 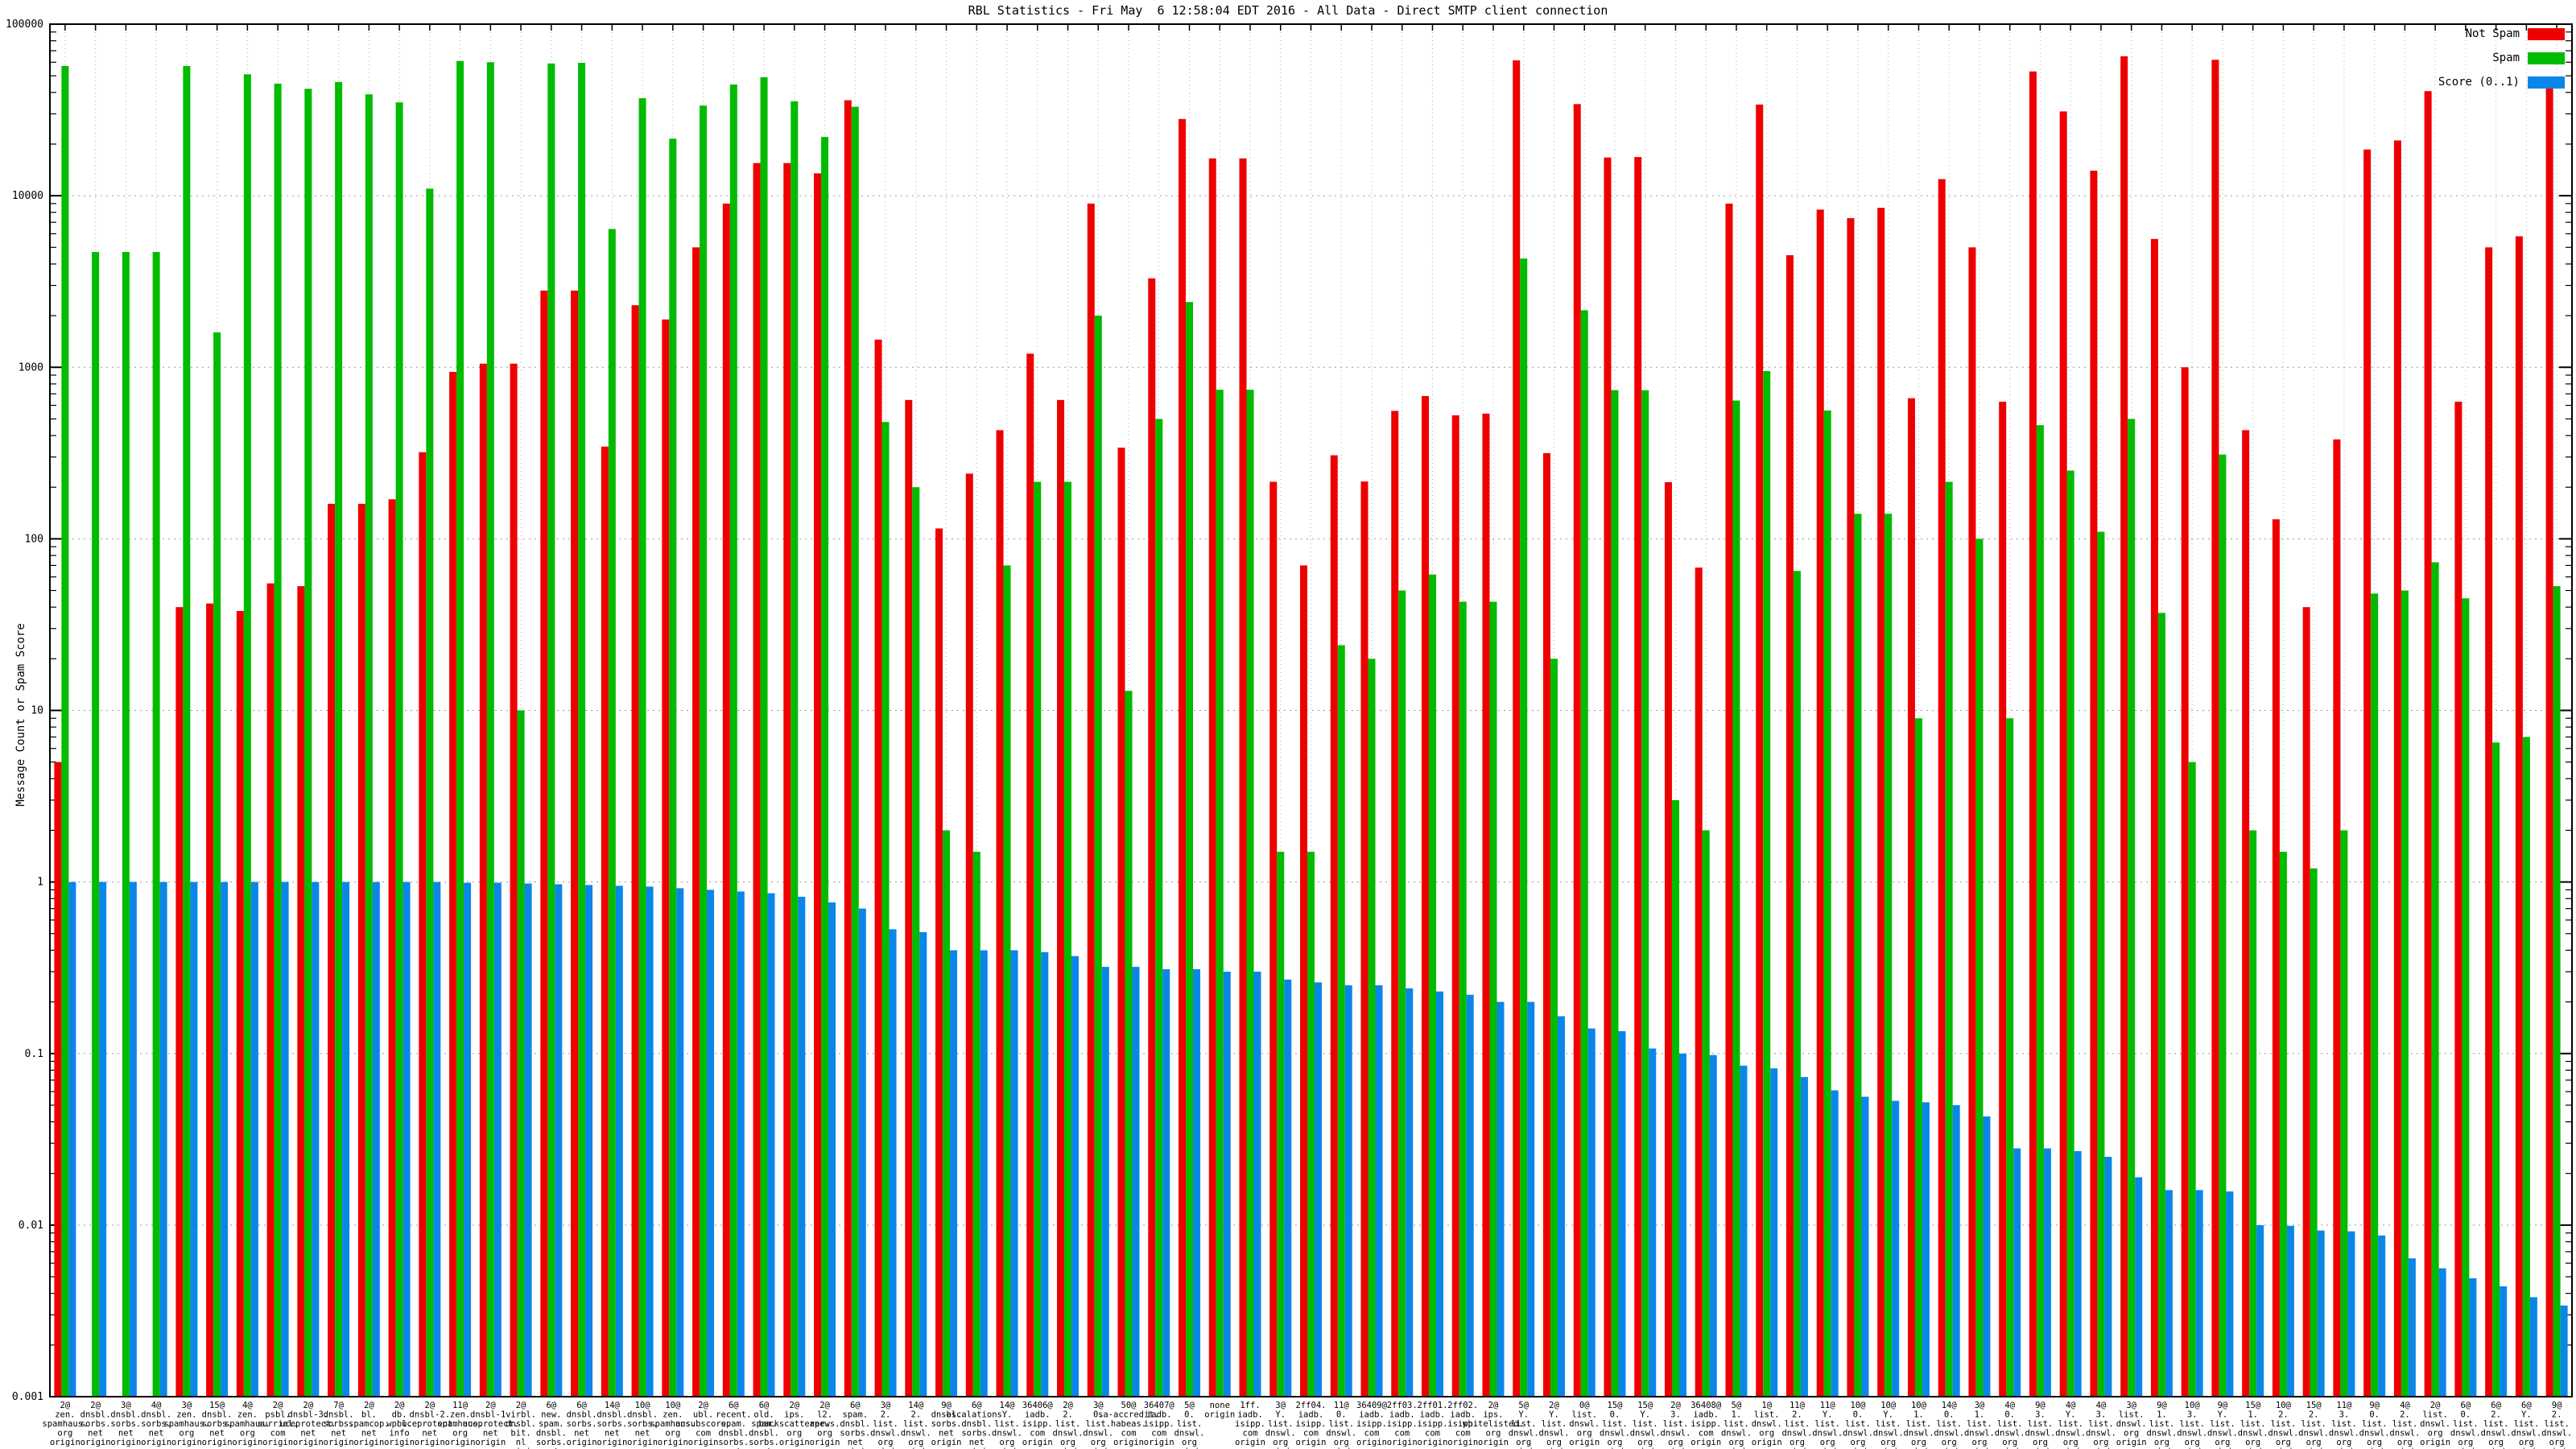 I want to click on x-tick-label: 2@ dnsbl-1. uceprotect. net origin, so click(x=491, y=1424).